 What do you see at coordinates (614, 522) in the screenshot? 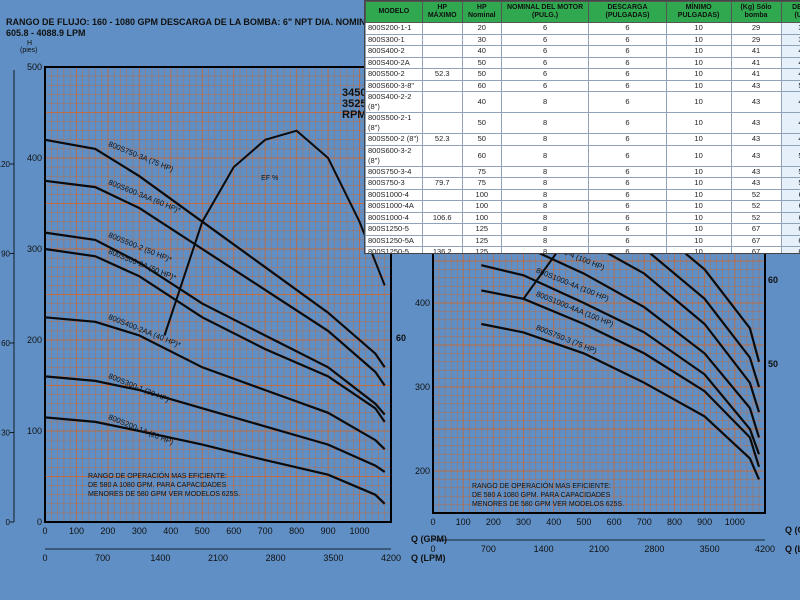
I see `x-tick-label-gpm: 600` at bounding box center [614, 522].